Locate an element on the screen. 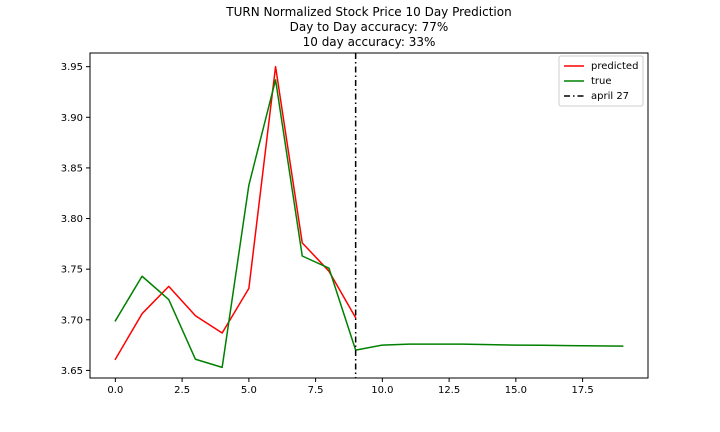 The height and width of the screenshot is (432, 720). y-tick-label-6: 3.95 is located at coordinates (72, 67).